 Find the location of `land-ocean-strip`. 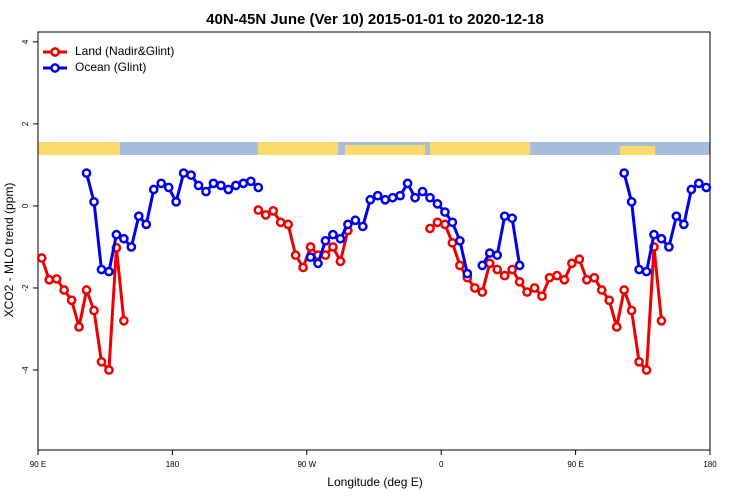

land-ocean-strip is located at coordinates (374, 148).